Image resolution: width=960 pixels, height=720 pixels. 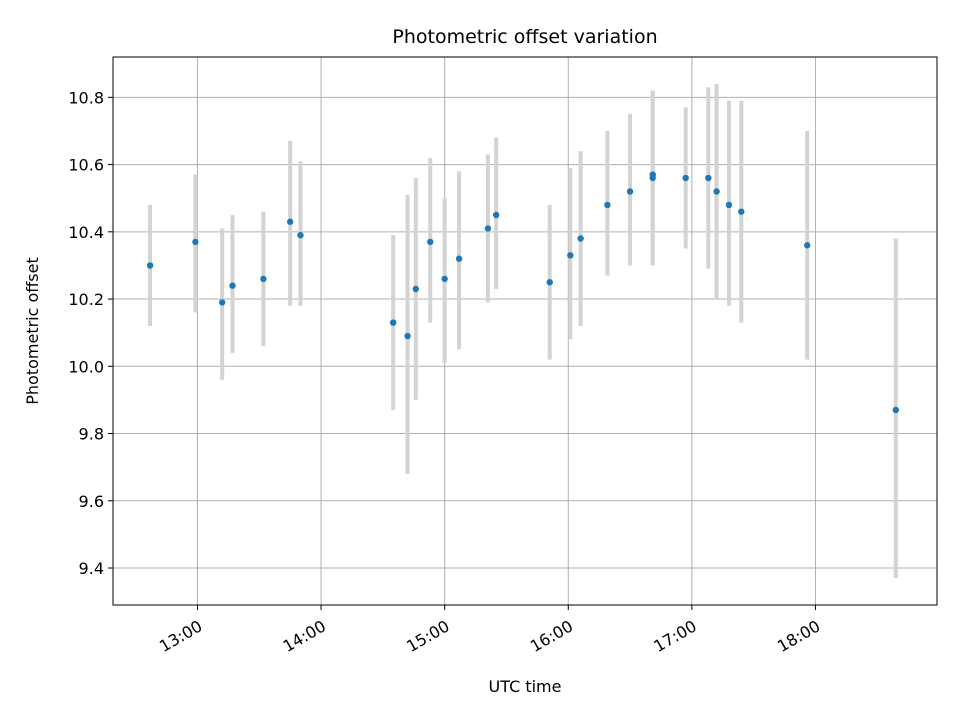 I want to click on y-axis-label: Photometric offset, so click(x=32, y=331).